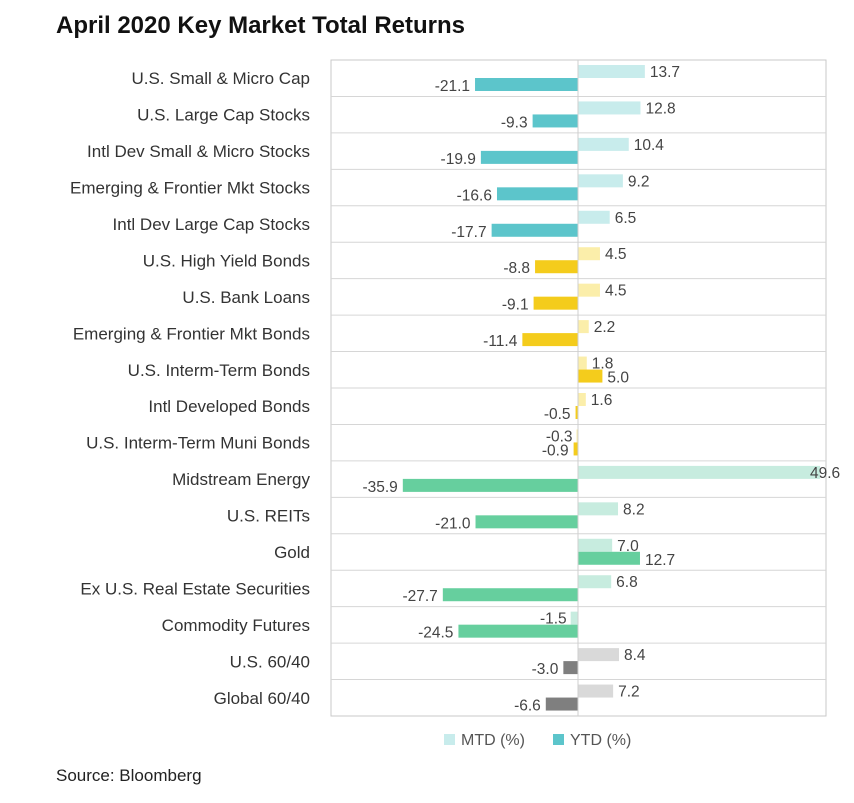 This screenshot has width=854, height=803. What do you see at coordinates (589, 254) in the screenshot?
I see `bar-mtd-u-s-high-yield-bonds` at bounding box center [589, 254].